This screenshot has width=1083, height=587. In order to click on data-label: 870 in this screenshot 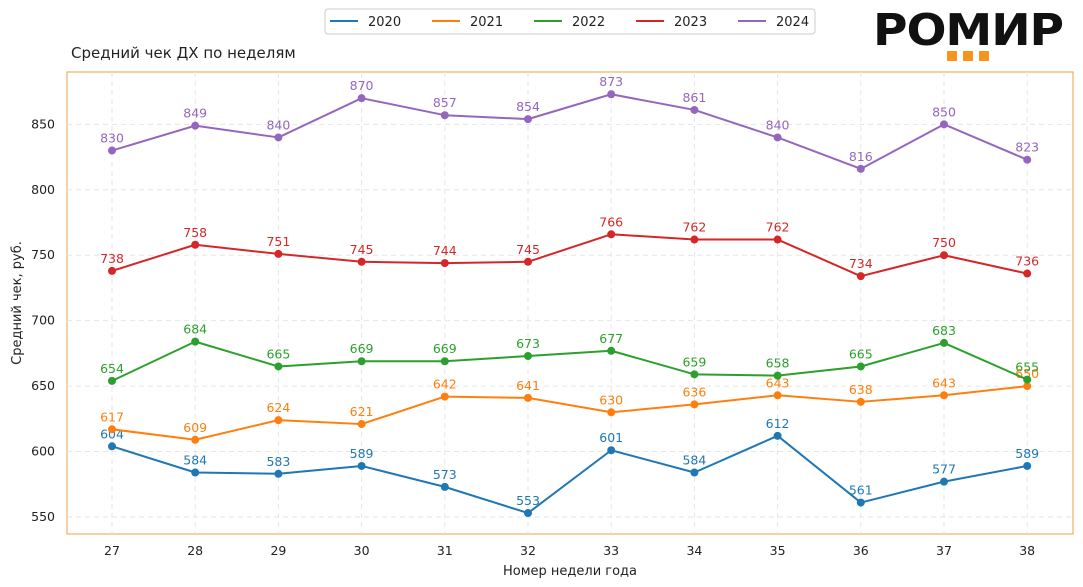, I will do `click(362, 85)`.